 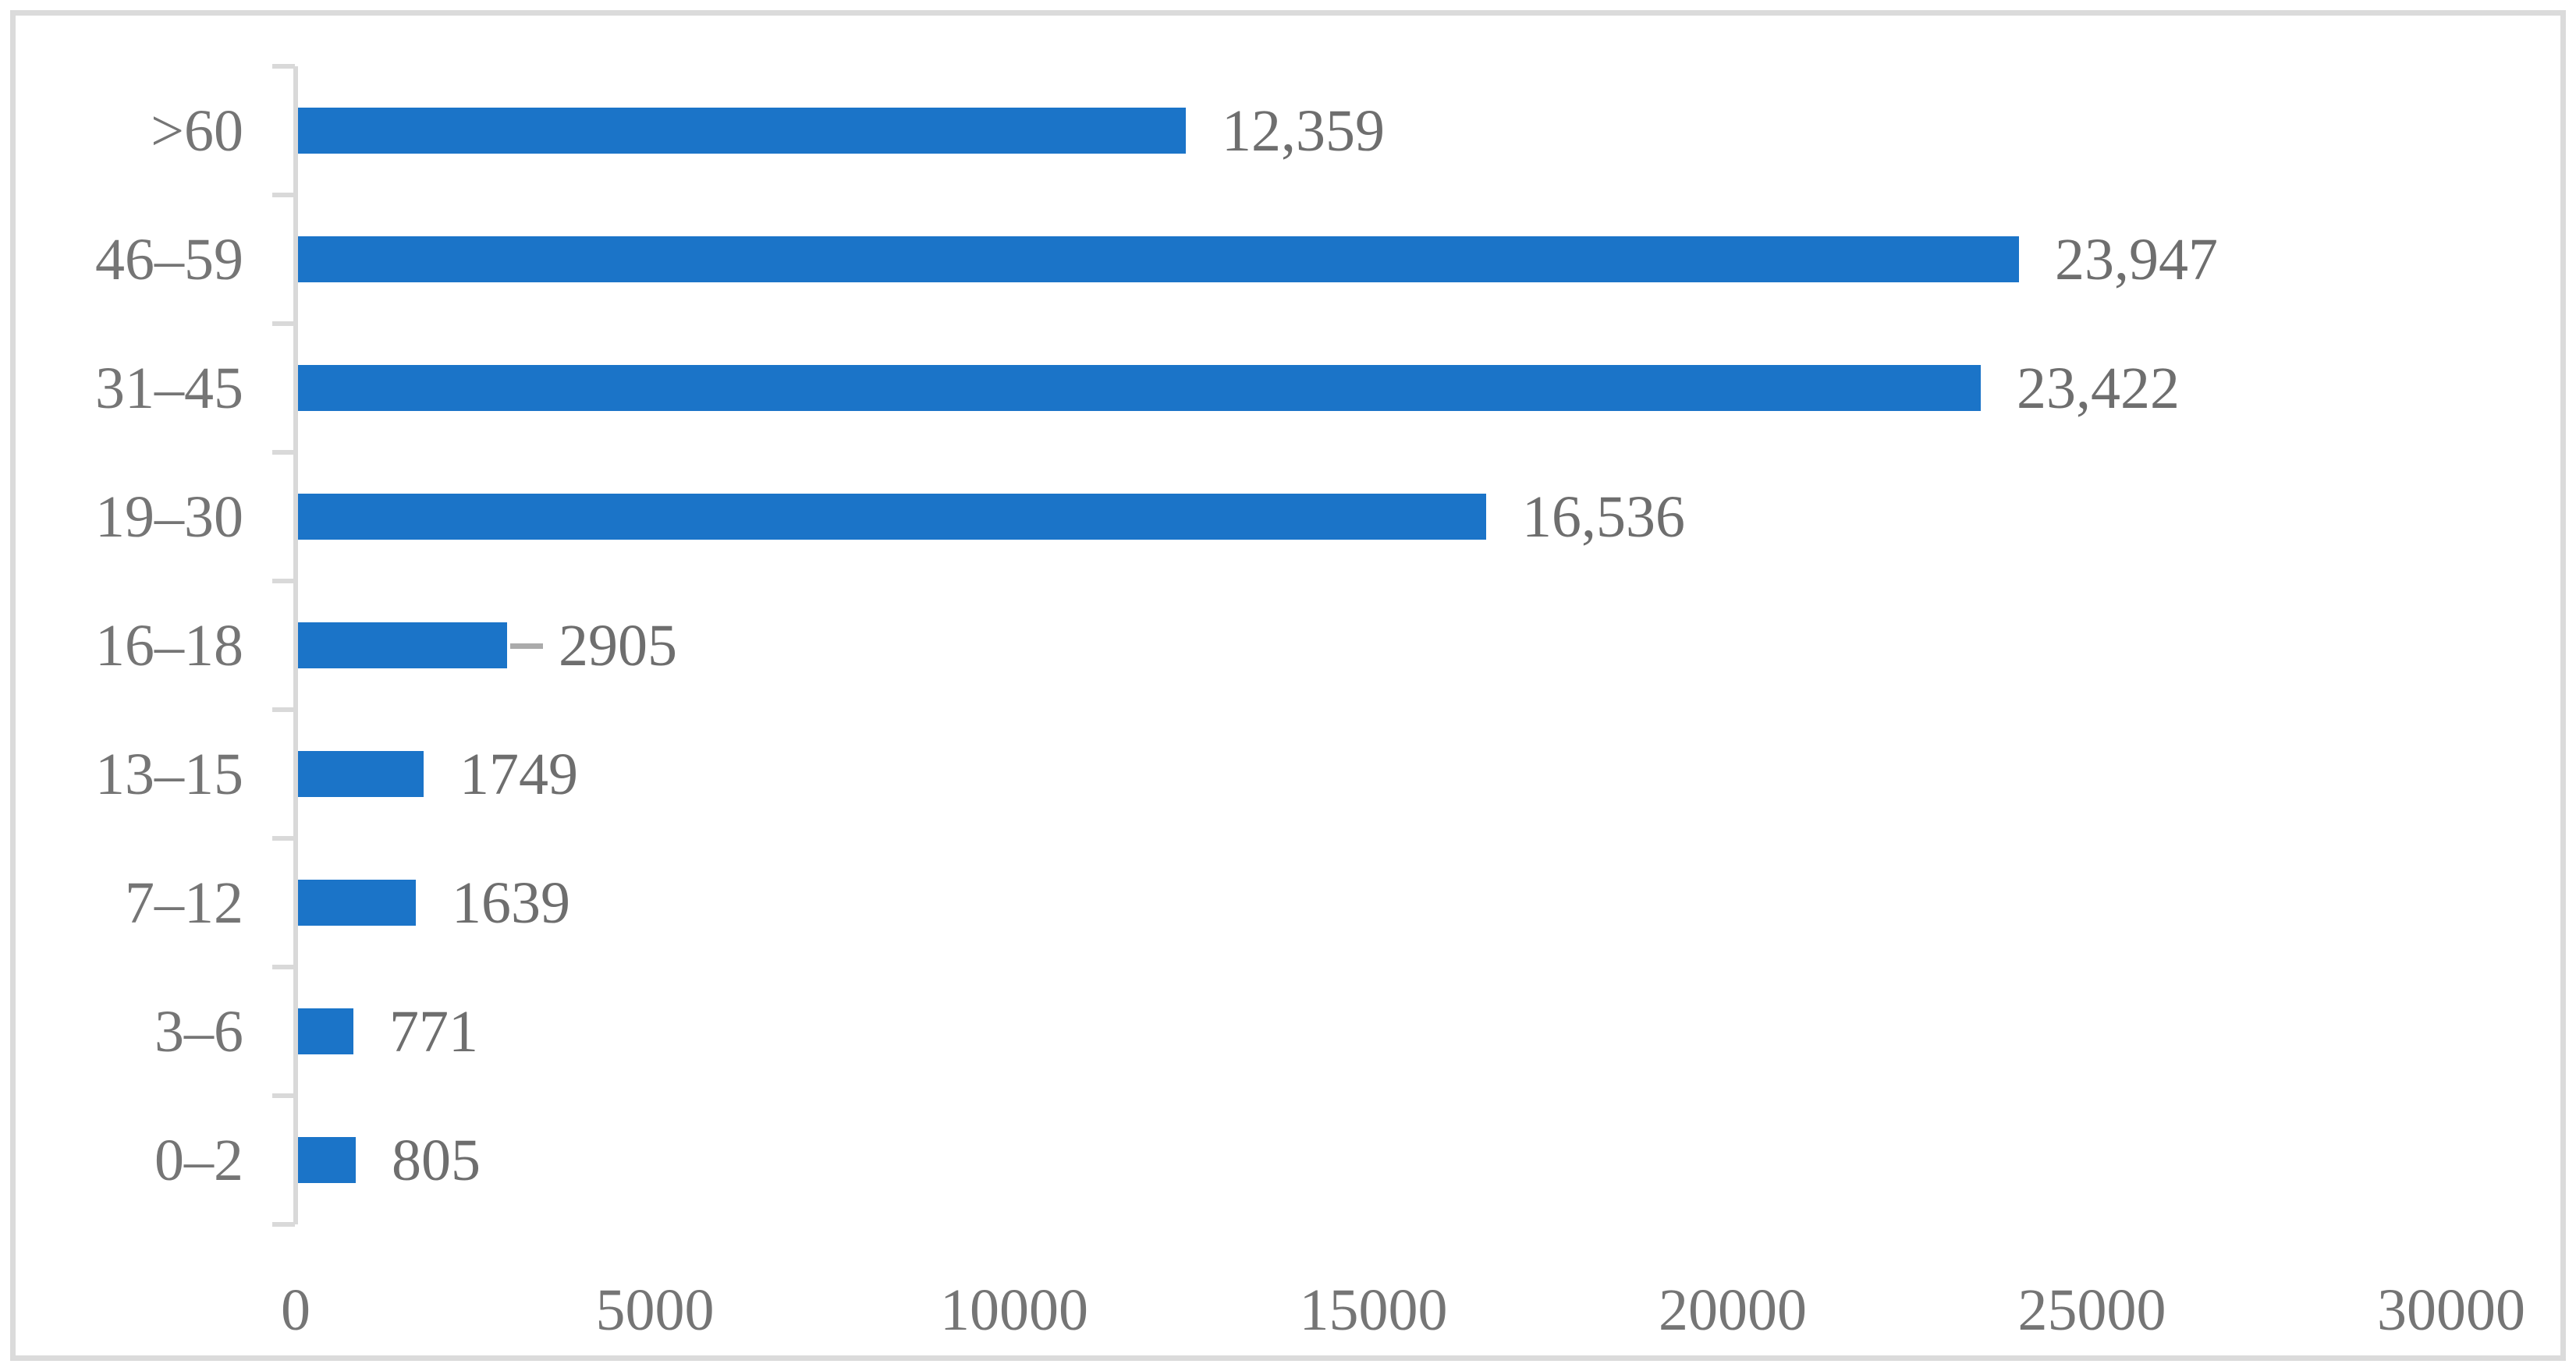 I want to click on leader-line, so click(x=526, y=646).